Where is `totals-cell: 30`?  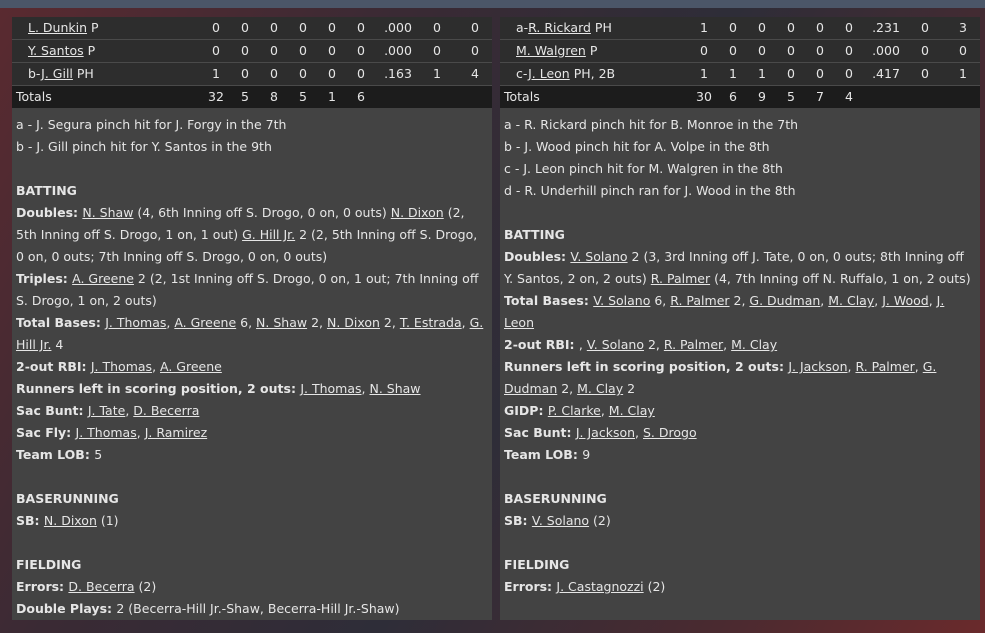 totals-cell: 30 is located at coordinates (704, 96).